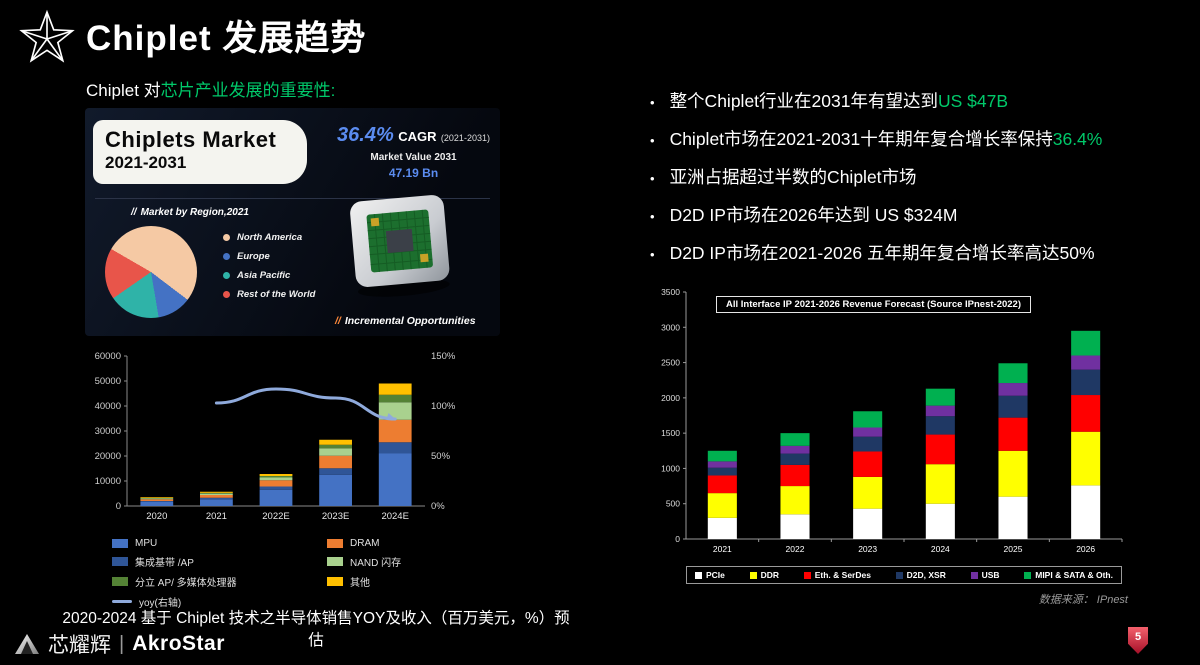 The width and height of the screenshot is (1200, 665). What do you see at coordinates (673, 504) in the screenshot?
I see `svg-text: 500` at bounding box center [673, 504].